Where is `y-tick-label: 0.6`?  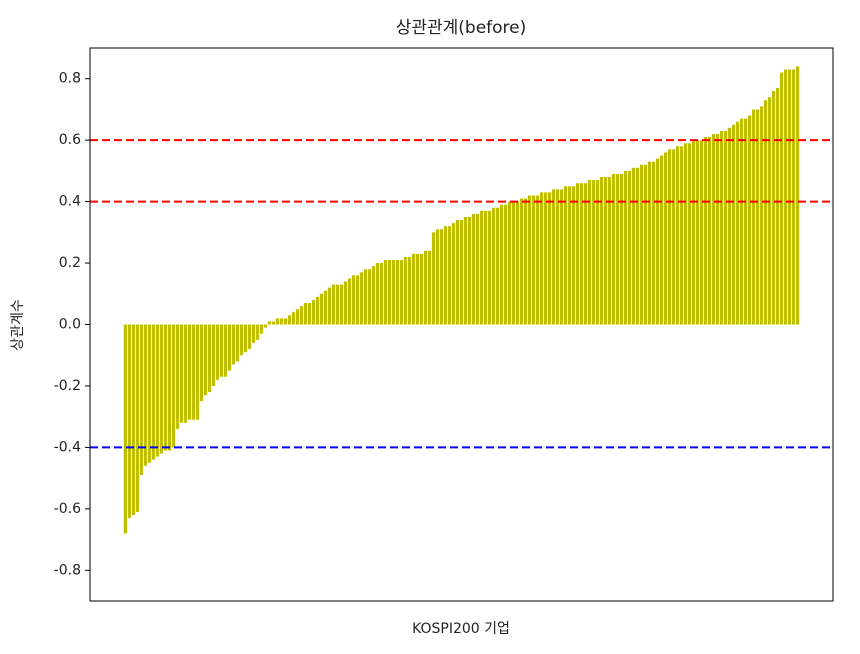 y-tick-label: 0.6 is located at coordinates (70, 140).